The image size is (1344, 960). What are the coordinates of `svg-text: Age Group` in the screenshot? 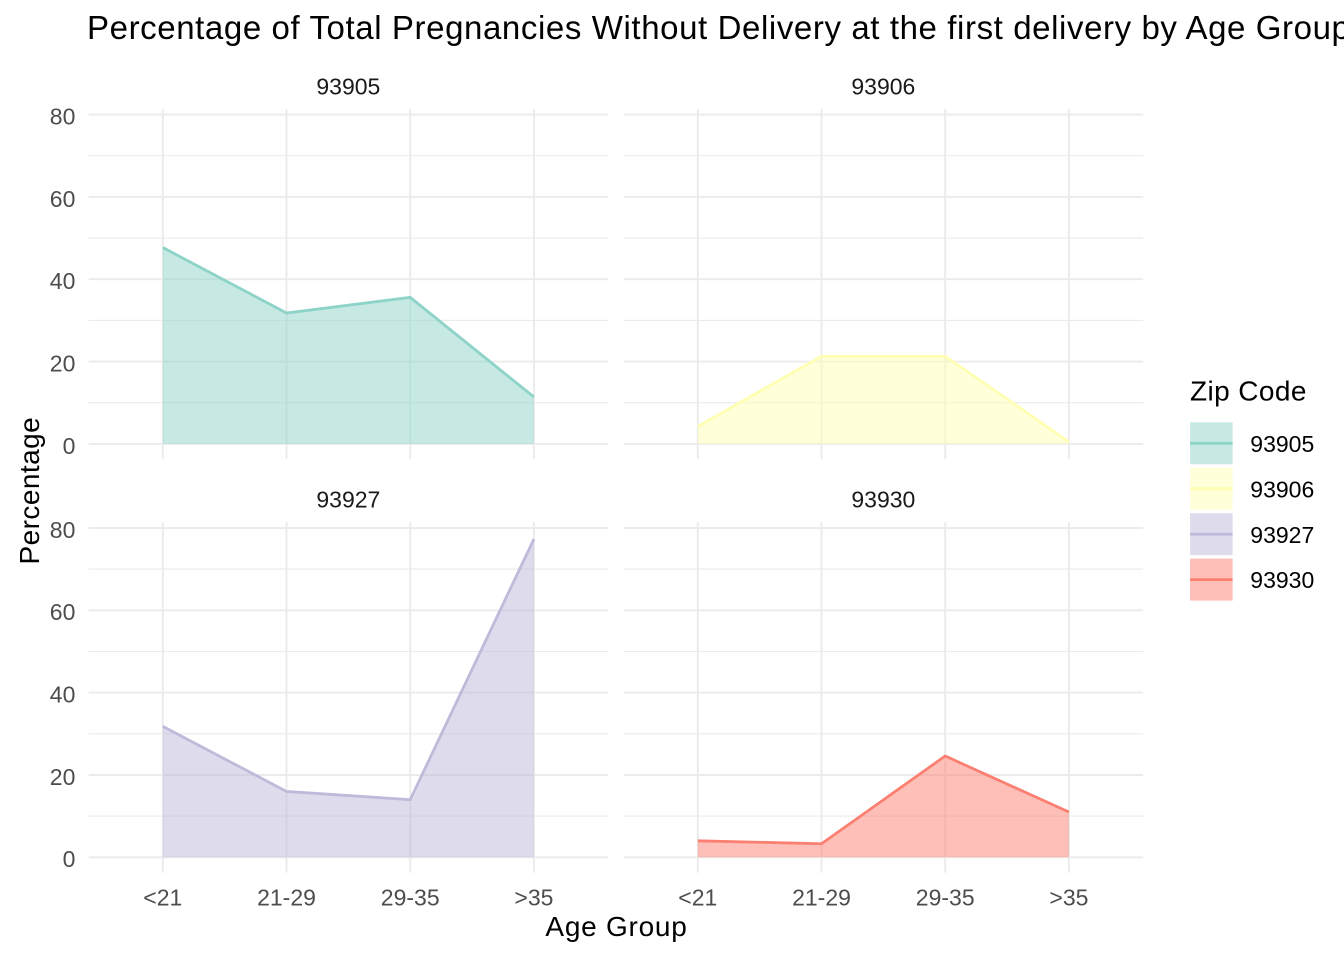 It's located at (616, 926).